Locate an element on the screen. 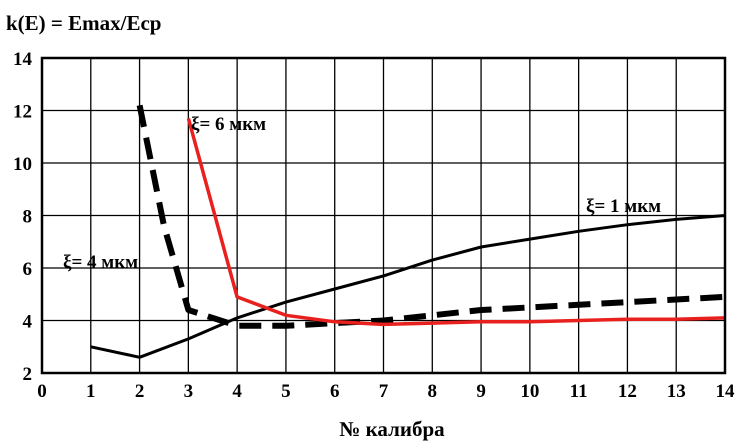  series-label-1um: ξ= 1 мкм is located at coordinates (623, 206).